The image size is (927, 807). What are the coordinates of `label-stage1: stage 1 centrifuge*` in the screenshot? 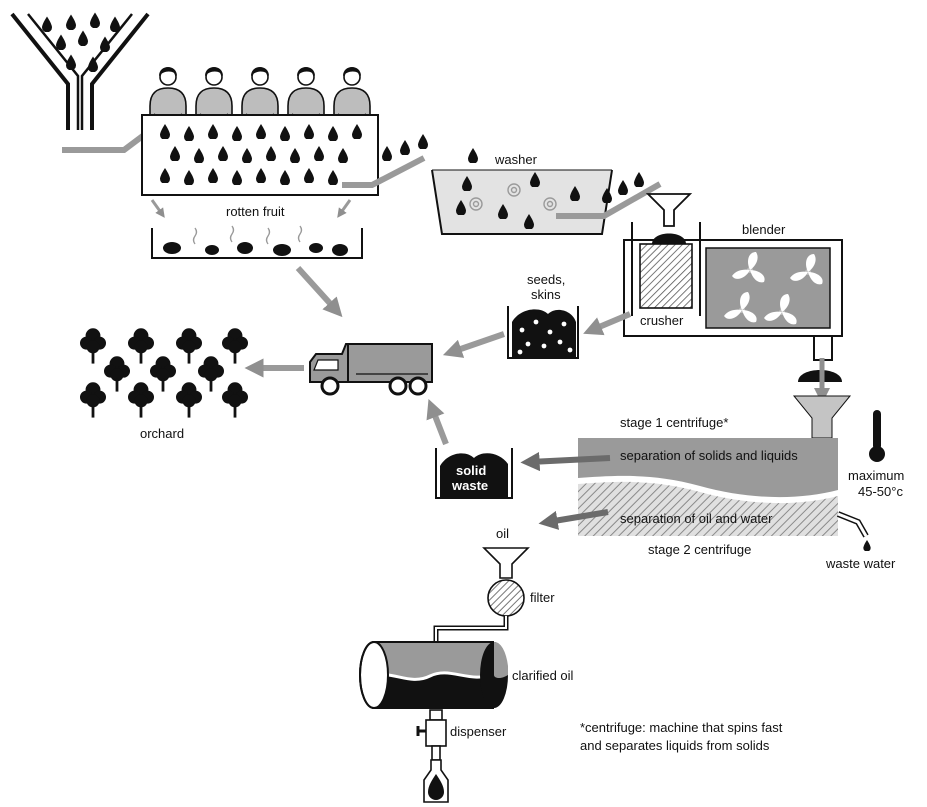 It's located at (674, 422).